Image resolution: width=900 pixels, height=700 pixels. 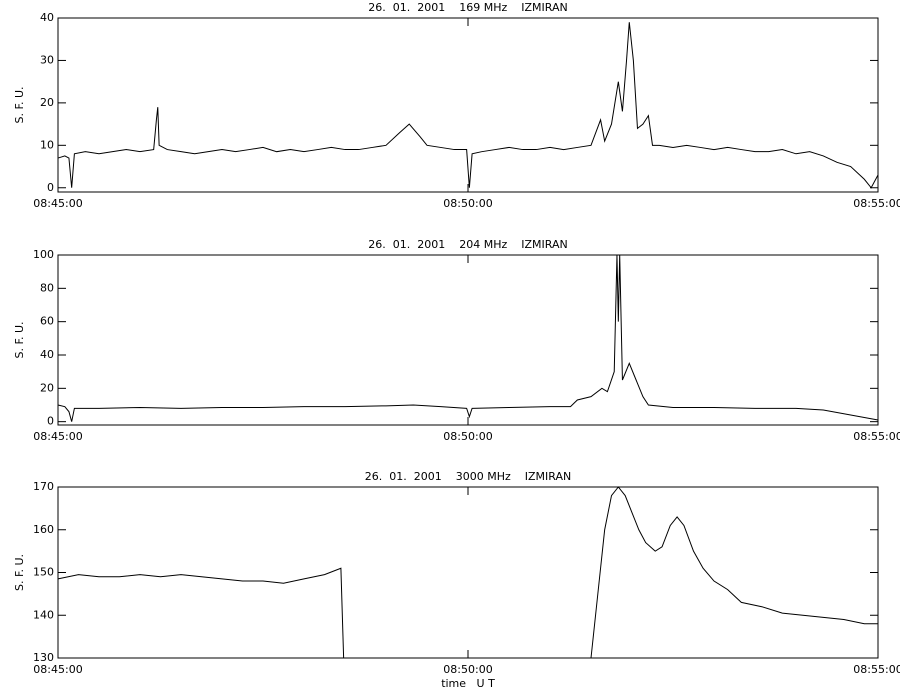 I want to click on y-tick-label: 150, so click(x=43, y=572).